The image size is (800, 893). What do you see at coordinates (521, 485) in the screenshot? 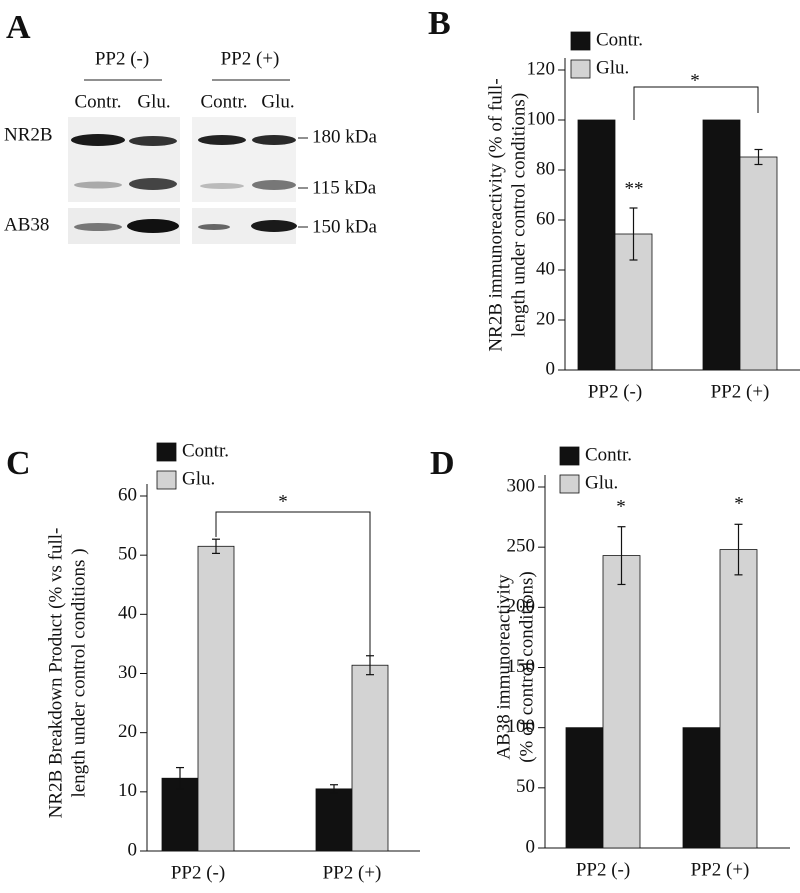
I see `y-tick-label: 300` at bounding box center [521, 485].